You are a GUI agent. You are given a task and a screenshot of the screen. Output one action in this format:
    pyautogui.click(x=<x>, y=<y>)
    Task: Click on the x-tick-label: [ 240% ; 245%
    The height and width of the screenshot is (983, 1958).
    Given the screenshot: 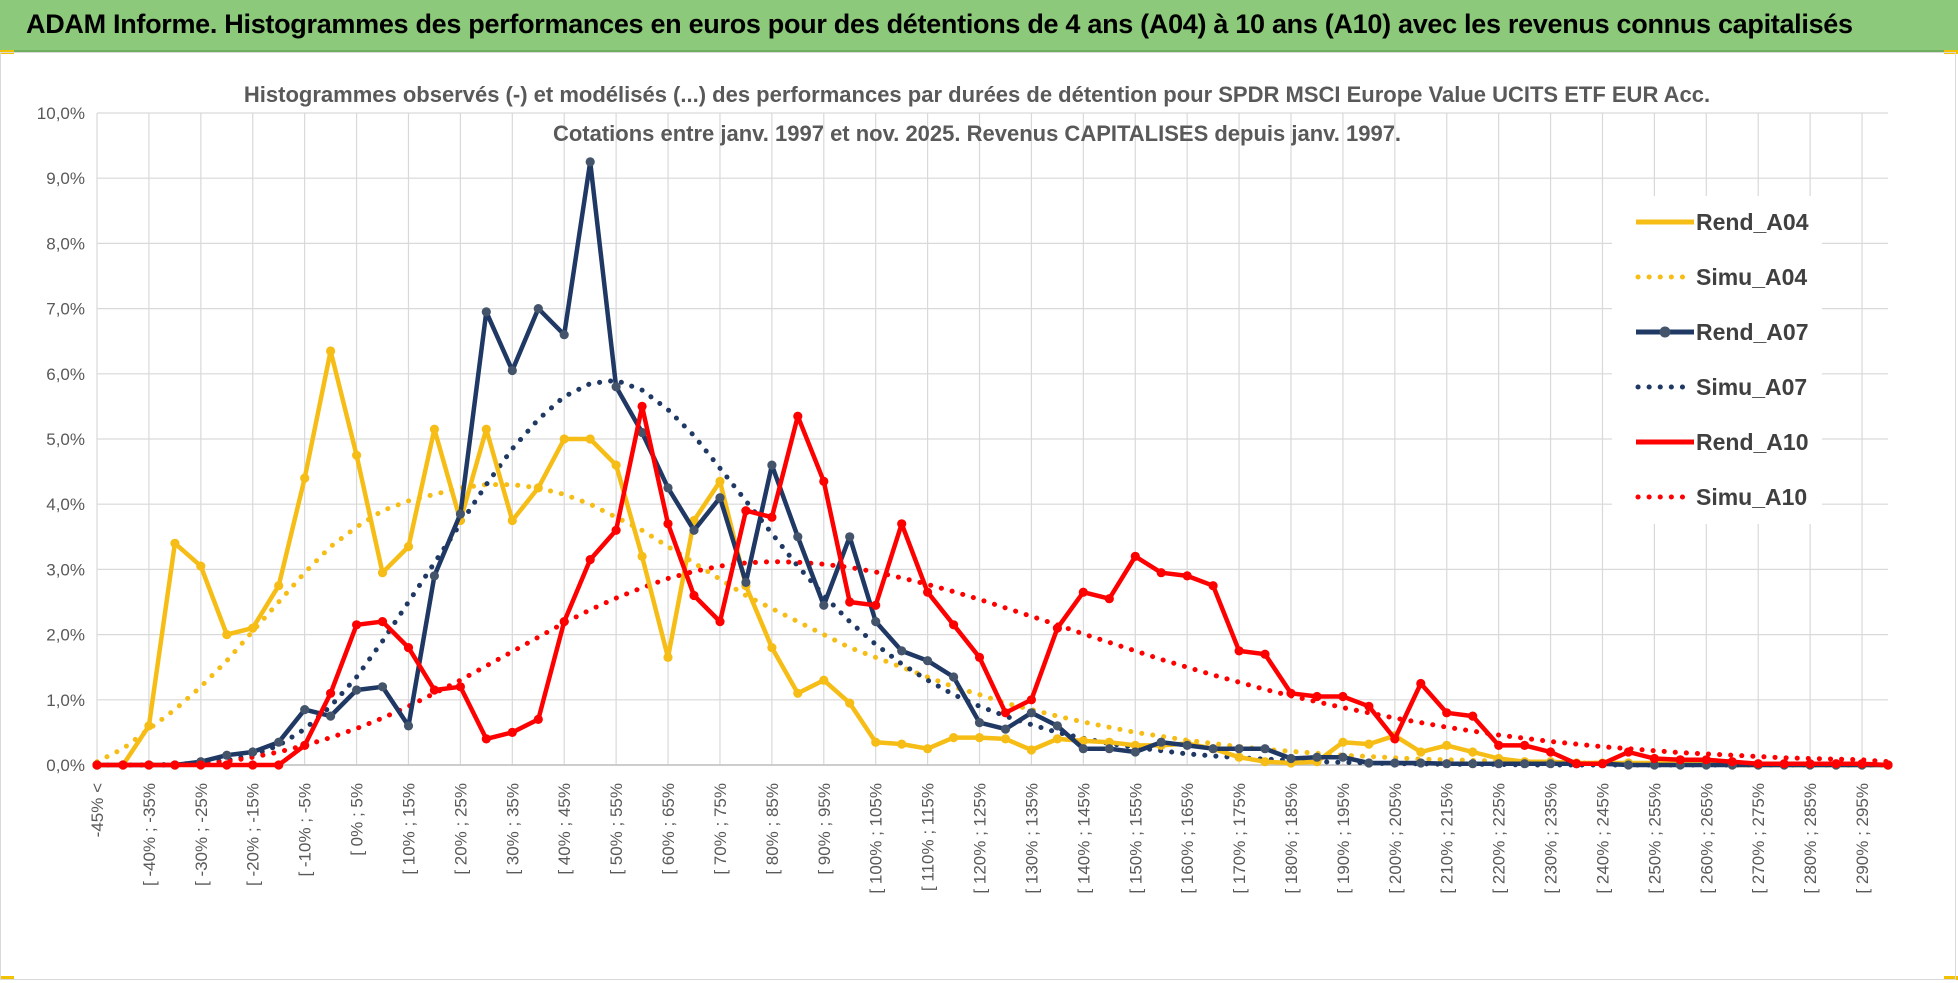 What is the action you would take?
    pyautogui.click(x=1602, y=838)
    